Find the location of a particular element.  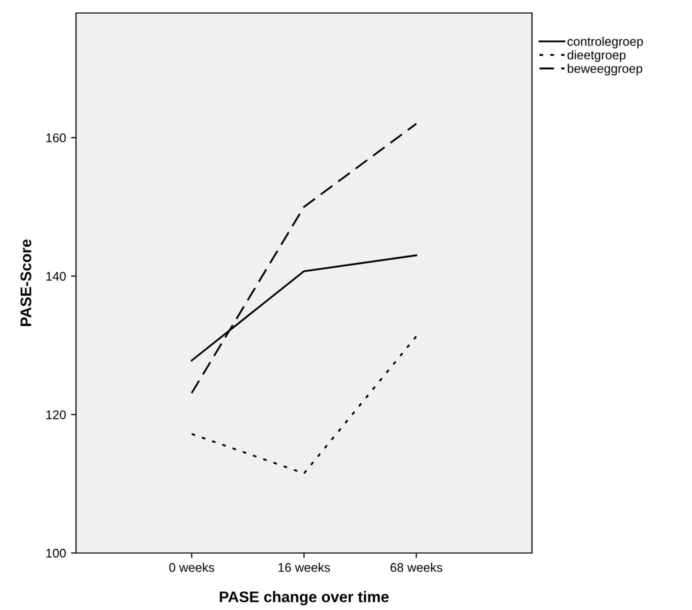

x-tick-label: 0 weeks is located at coordinates (191, 567).